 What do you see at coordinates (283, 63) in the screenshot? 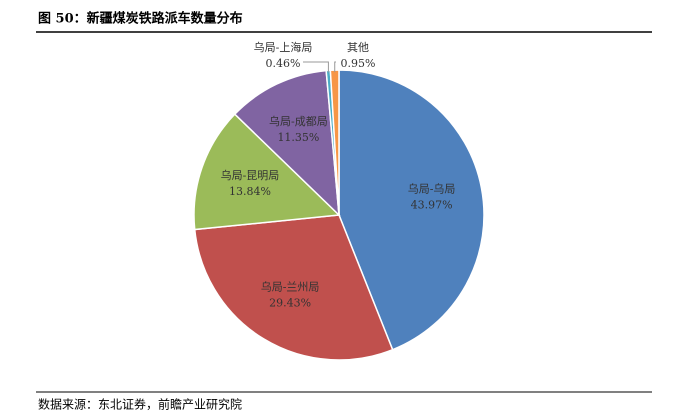
I see `value-label: 0.46%` at bounding box center [283, 63].